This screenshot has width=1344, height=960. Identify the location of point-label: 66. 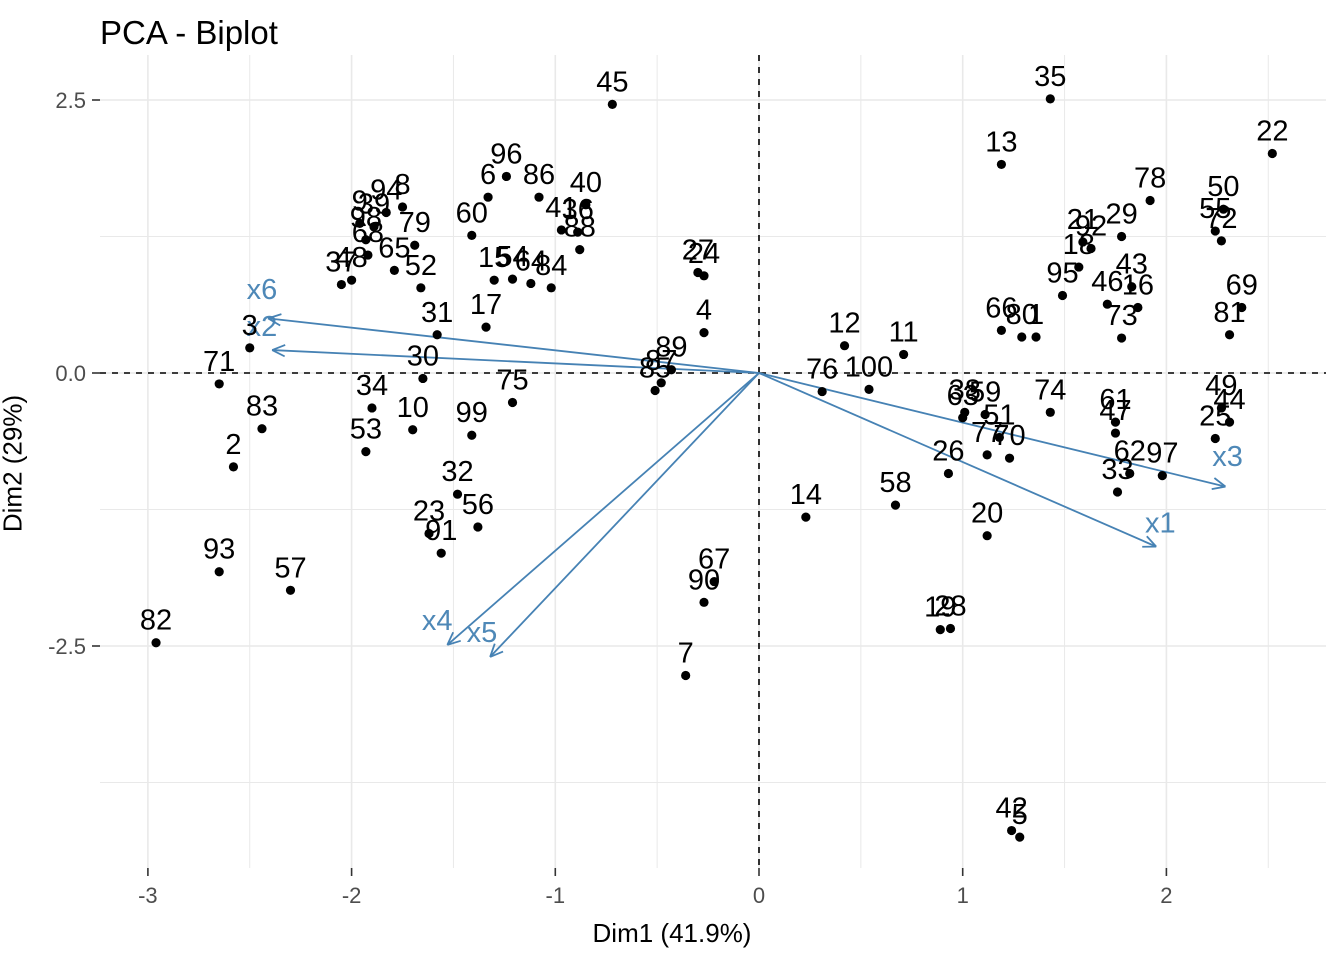
(1001, 308).